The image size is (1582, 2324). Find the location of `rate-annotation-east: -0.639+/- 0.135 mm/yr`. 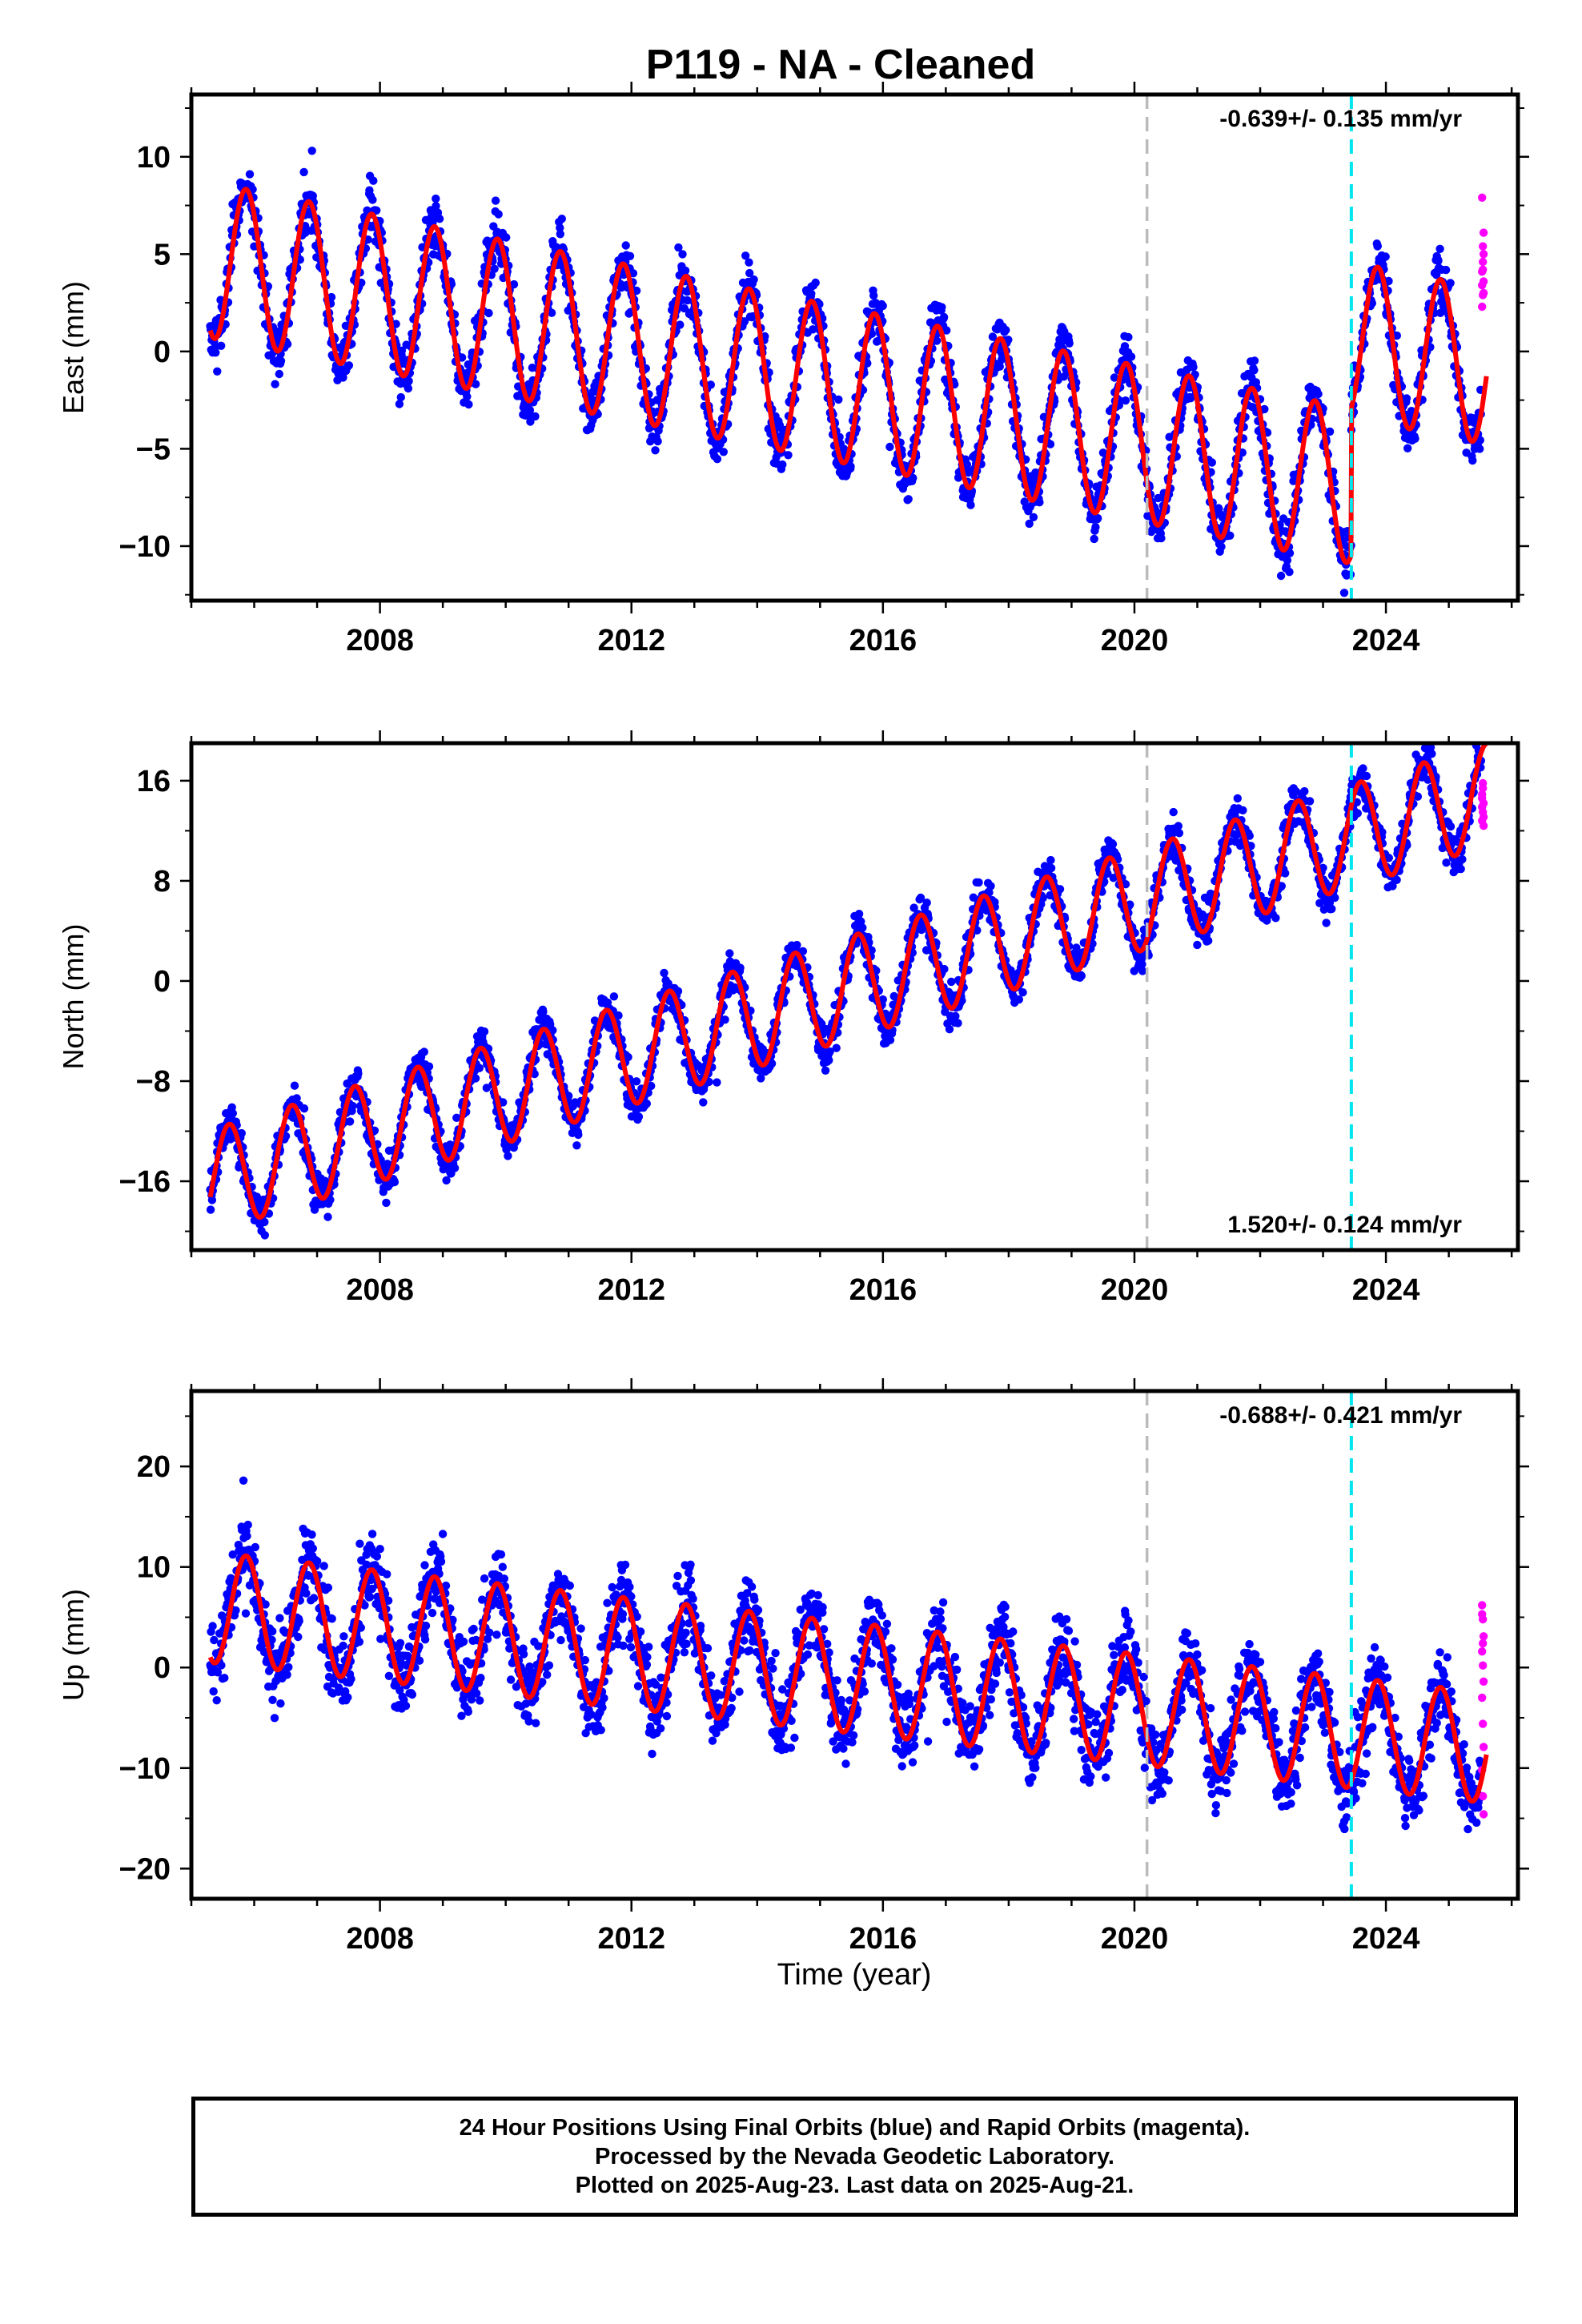

rate-annotation-east: -0.639+/- 0.135 mm/yr is located at coordinates (1340, 119).